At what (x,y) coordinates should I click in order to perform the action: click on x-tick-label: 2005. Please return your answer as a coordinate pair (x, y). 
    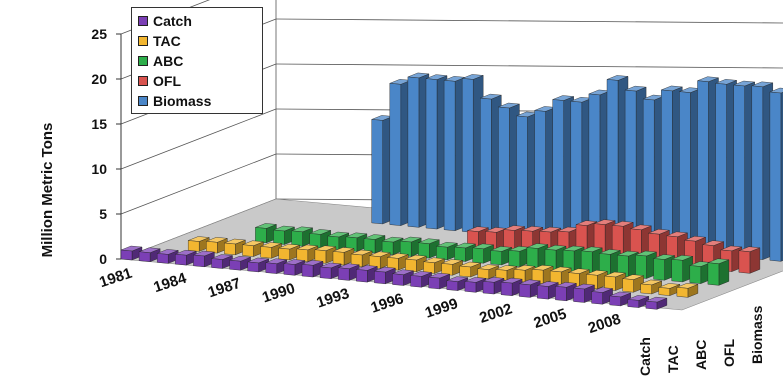
    Looking at the image, I should click on (550, 318).